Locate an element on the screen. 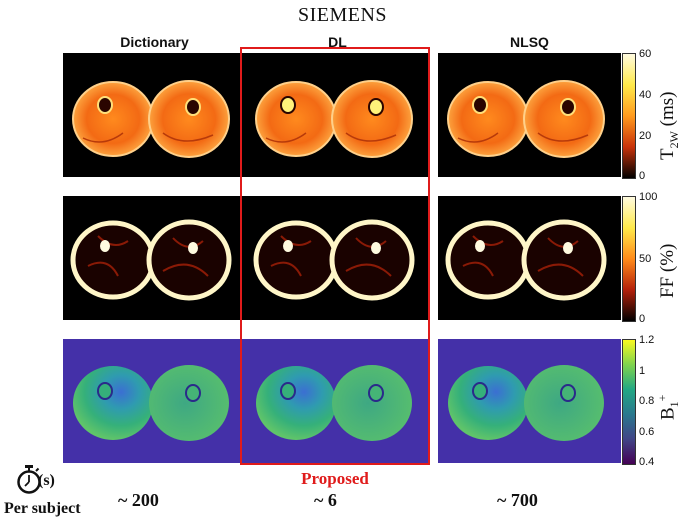 Image resolution: width=685 pixels, height=524 pixels. per-subject-label: Per subject is located at coordinates (42, 508).